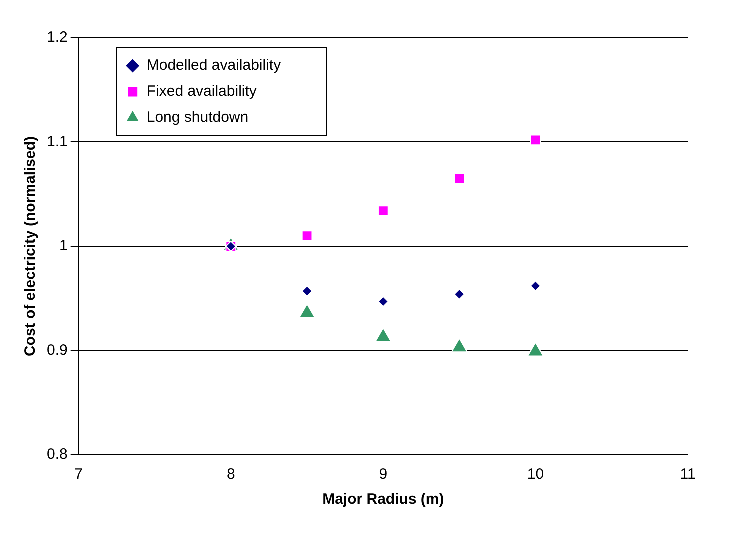 The image size is (738, 533). I want to click on y-tick-label: 1.1, so click(57, 141).